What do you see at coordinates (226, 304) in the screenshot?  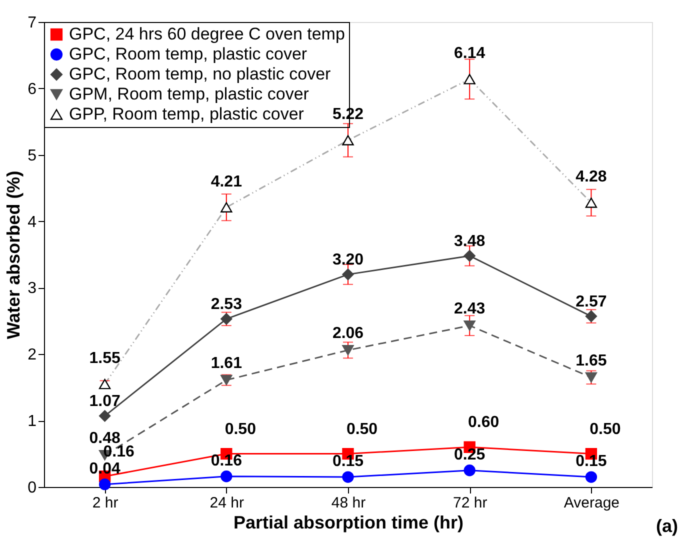 I see `data-label: 2.53` at bounding box center [226, 304].